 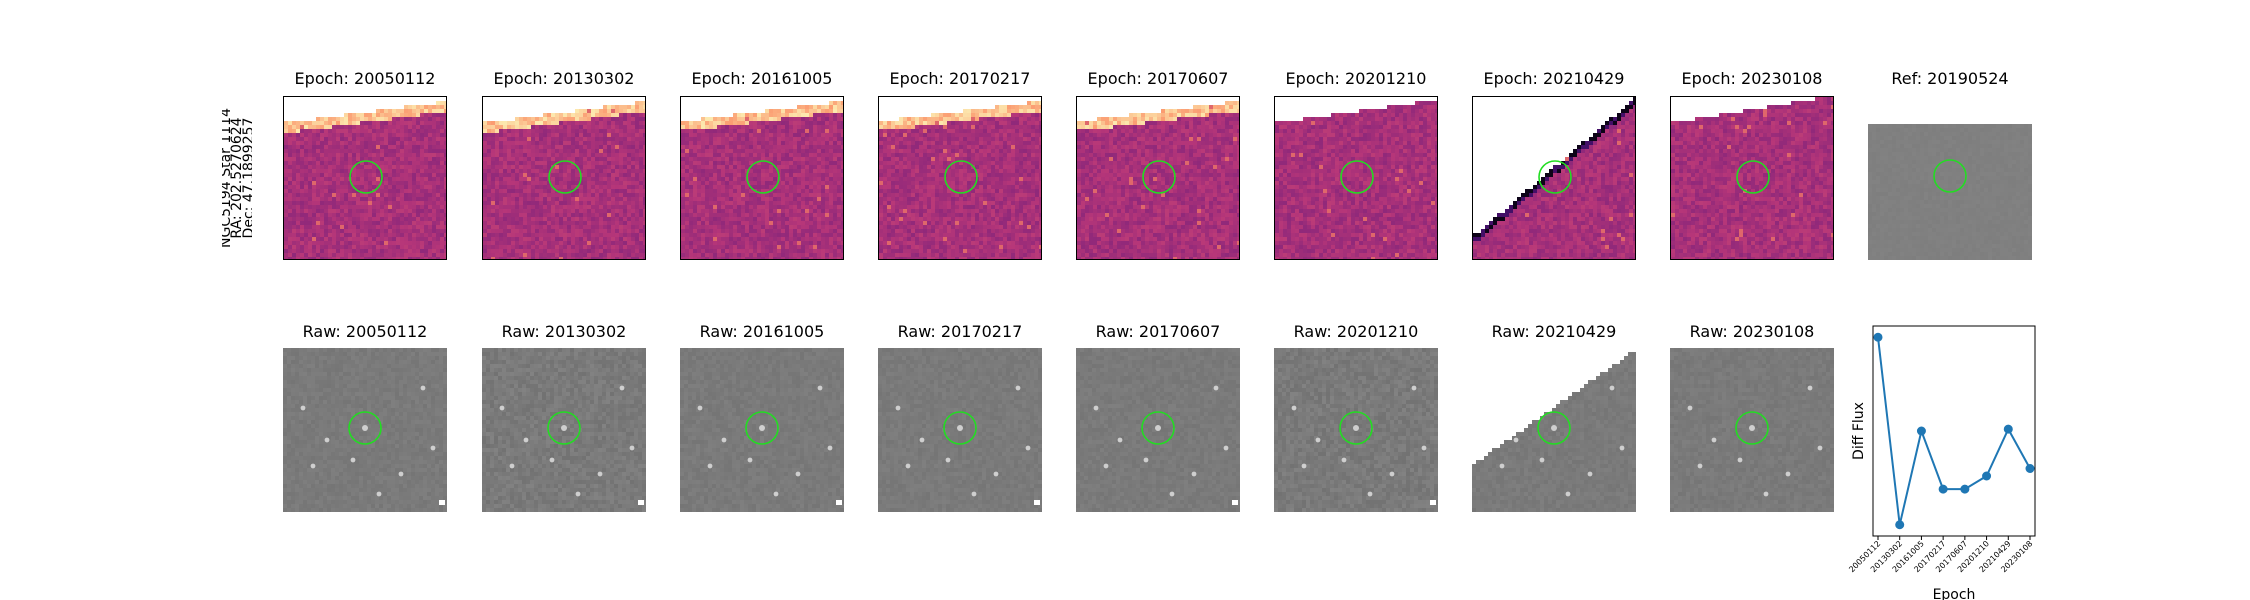 I want to click on raw-title: Raw: 20050112, so click(x=365, y=332).